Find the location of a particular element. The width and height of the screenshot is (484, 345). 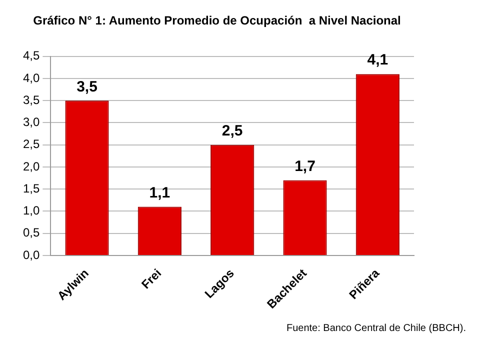

data-label: 1,1 is located at coordinates (159, 193).